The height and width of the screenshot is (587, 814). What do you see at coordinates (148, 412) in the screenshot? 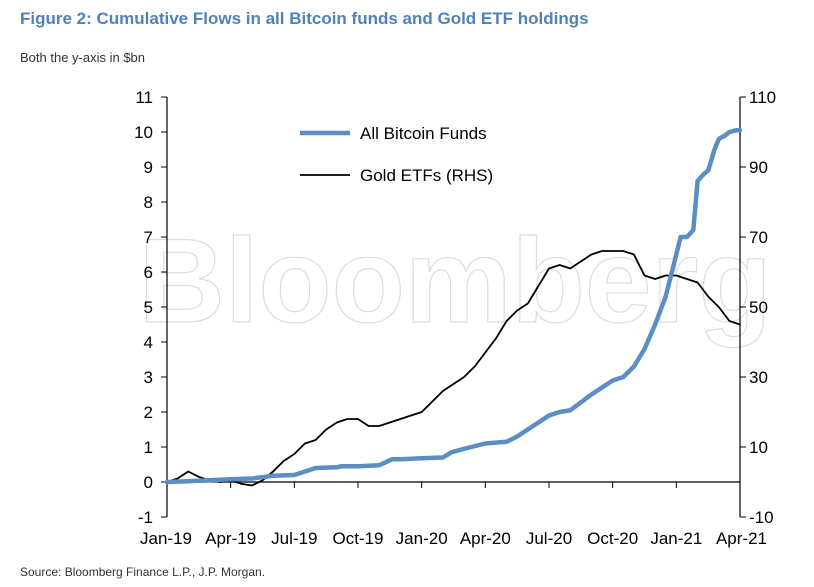
I see `left-tick-label: 2` at bounding box center [148, 412].